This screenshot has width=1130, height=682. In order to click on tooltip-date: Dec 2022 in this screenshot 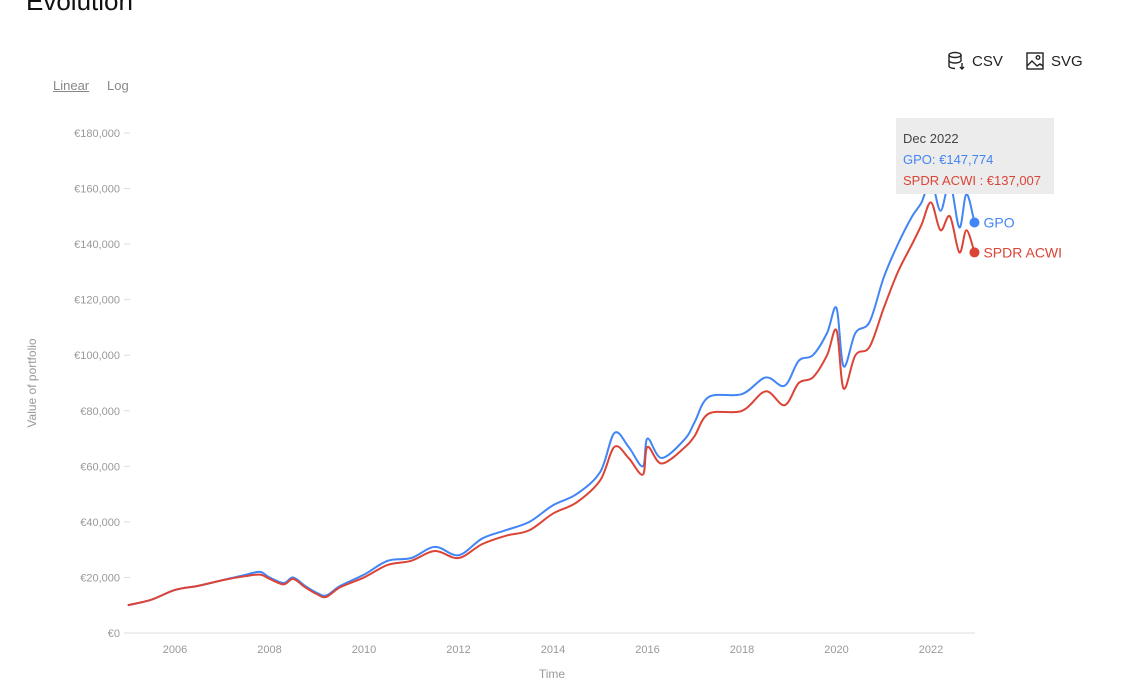, I will do `click(931, 138)`.